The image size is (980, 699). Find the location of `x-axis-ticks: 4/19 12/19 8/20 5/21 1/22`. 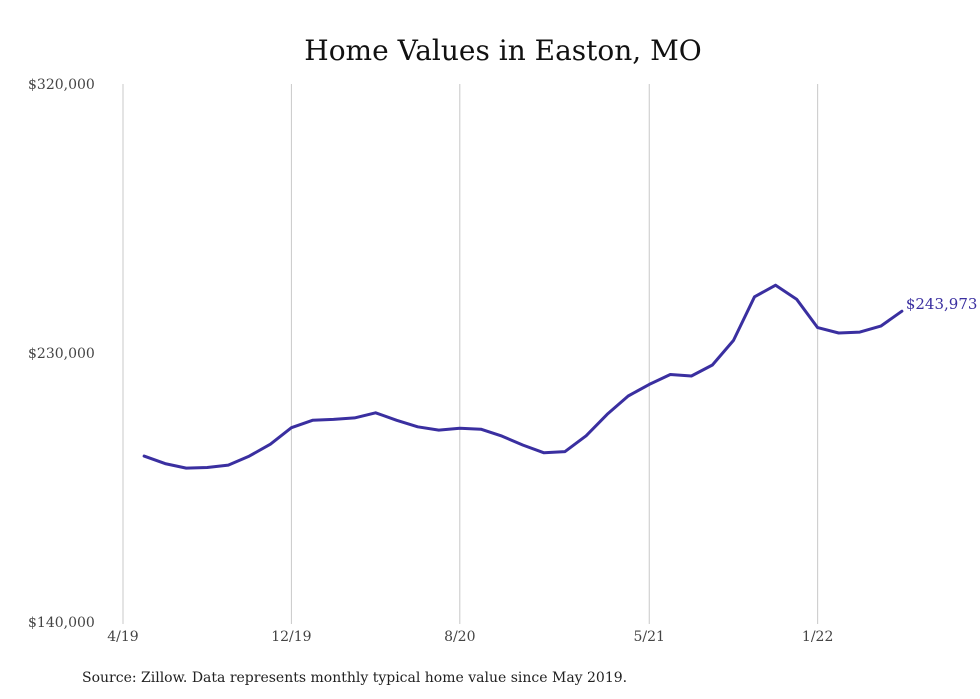

x-axis-ticks: 4/19 12/19 8/20 5/21 1/22 is located at coordinates (470, 637).